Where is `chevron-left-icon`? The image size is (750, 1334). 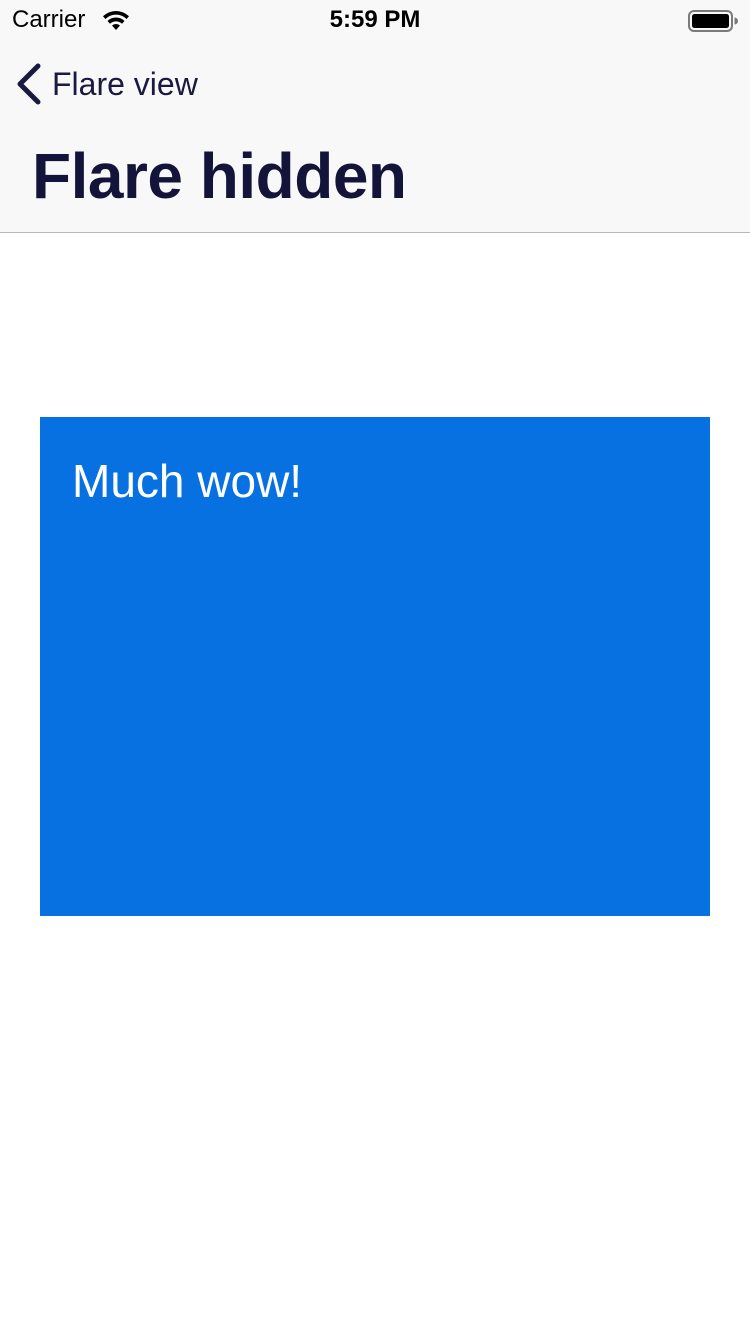
chevron-left-icon is located at coordinates (29, 84).